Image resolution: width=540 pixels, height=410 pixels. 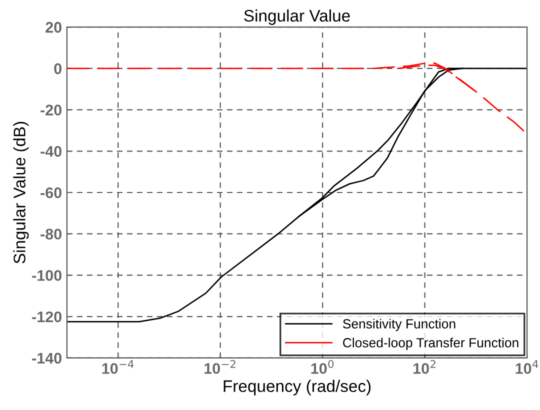 What do you see at coordinates (51, 192) in the screenshot?
I see `y-tick-label: -60` at bounding box center [51, 192].